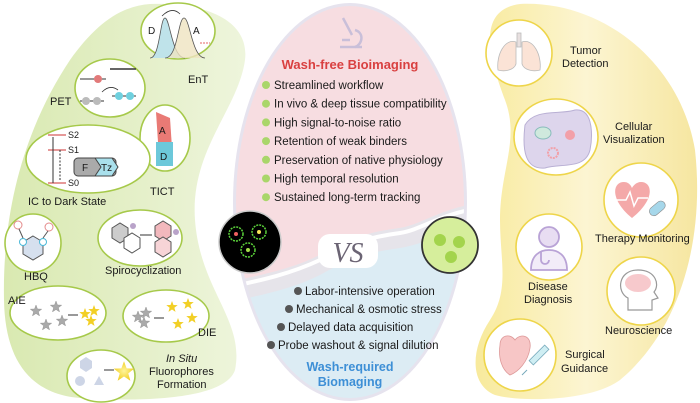 This screenshot has height=403, width=700. I want to click on lungs-icon, so click(519, 52).